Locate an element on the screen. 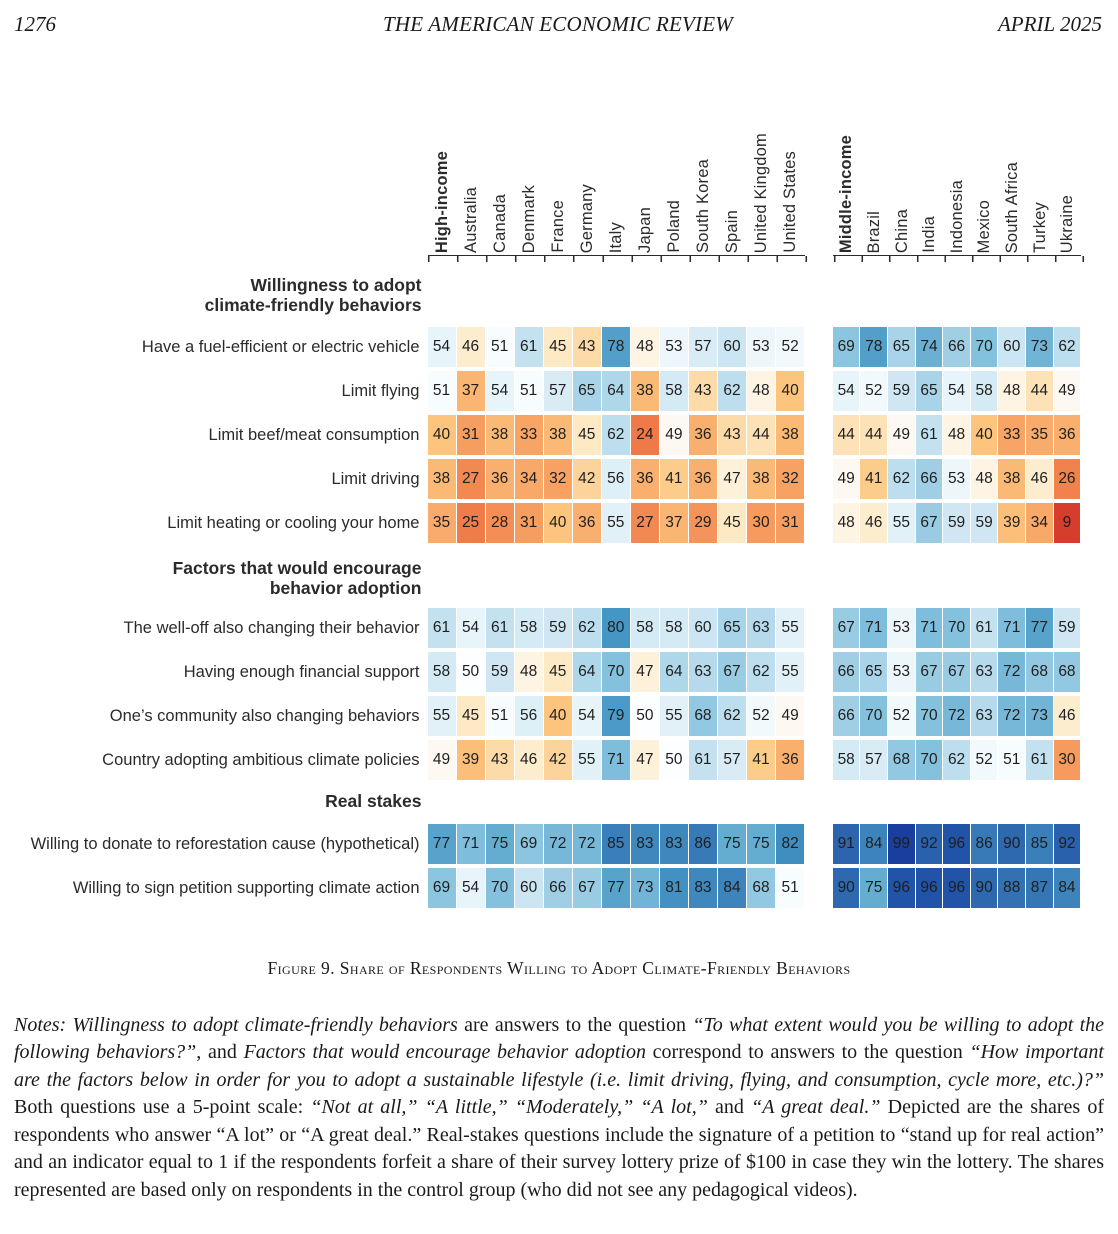 Image resolution: width=1118 pixels, height=1234 pixels. heatmap-cell: 47 is located at coordinates (732, 479).